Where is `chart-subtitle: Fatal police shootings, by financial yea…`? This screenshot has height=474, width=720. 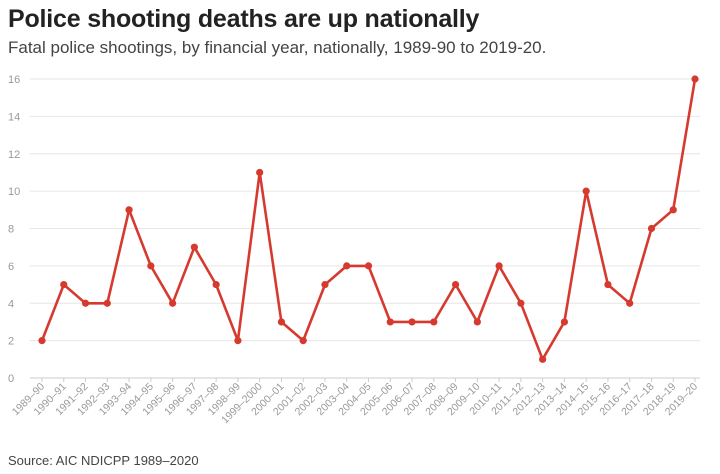
chart-subtitle: Fatal police shootings, by financial yea… is located at coordinates (277, 47).